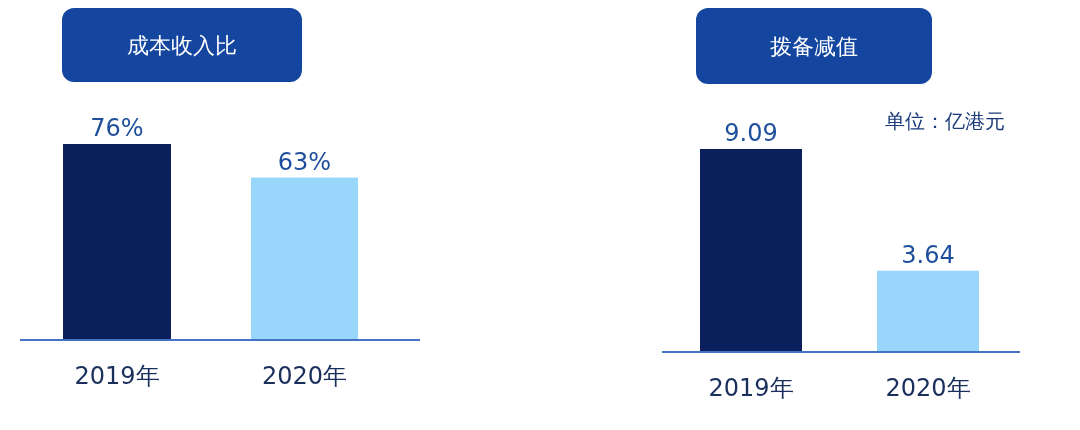 This screenshot has height=430, width=1080. What do you see at coordinates (304, 161) in the screenshot?
I see `data-label: 63%` at bounding box center [304, 161].